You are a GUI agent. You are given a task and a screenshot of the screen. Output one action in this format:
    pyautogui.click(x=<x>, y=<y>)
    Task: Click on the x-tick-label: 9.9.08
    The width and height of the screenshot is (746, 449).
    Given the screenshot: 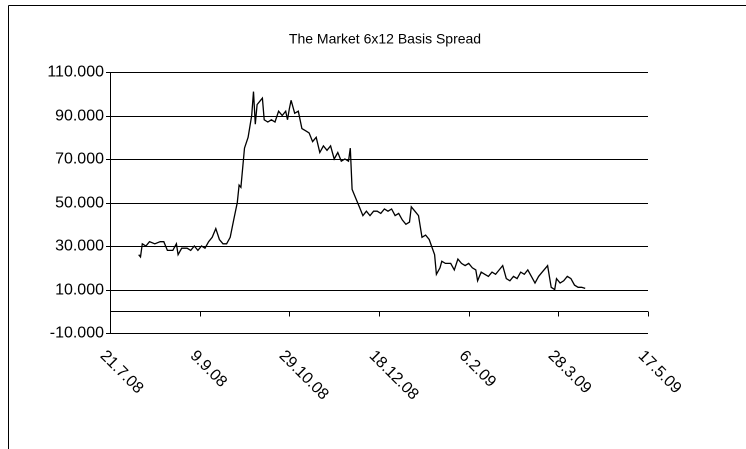 What is the action you would take?
    pyautogui.click(x=209, y=369)
    